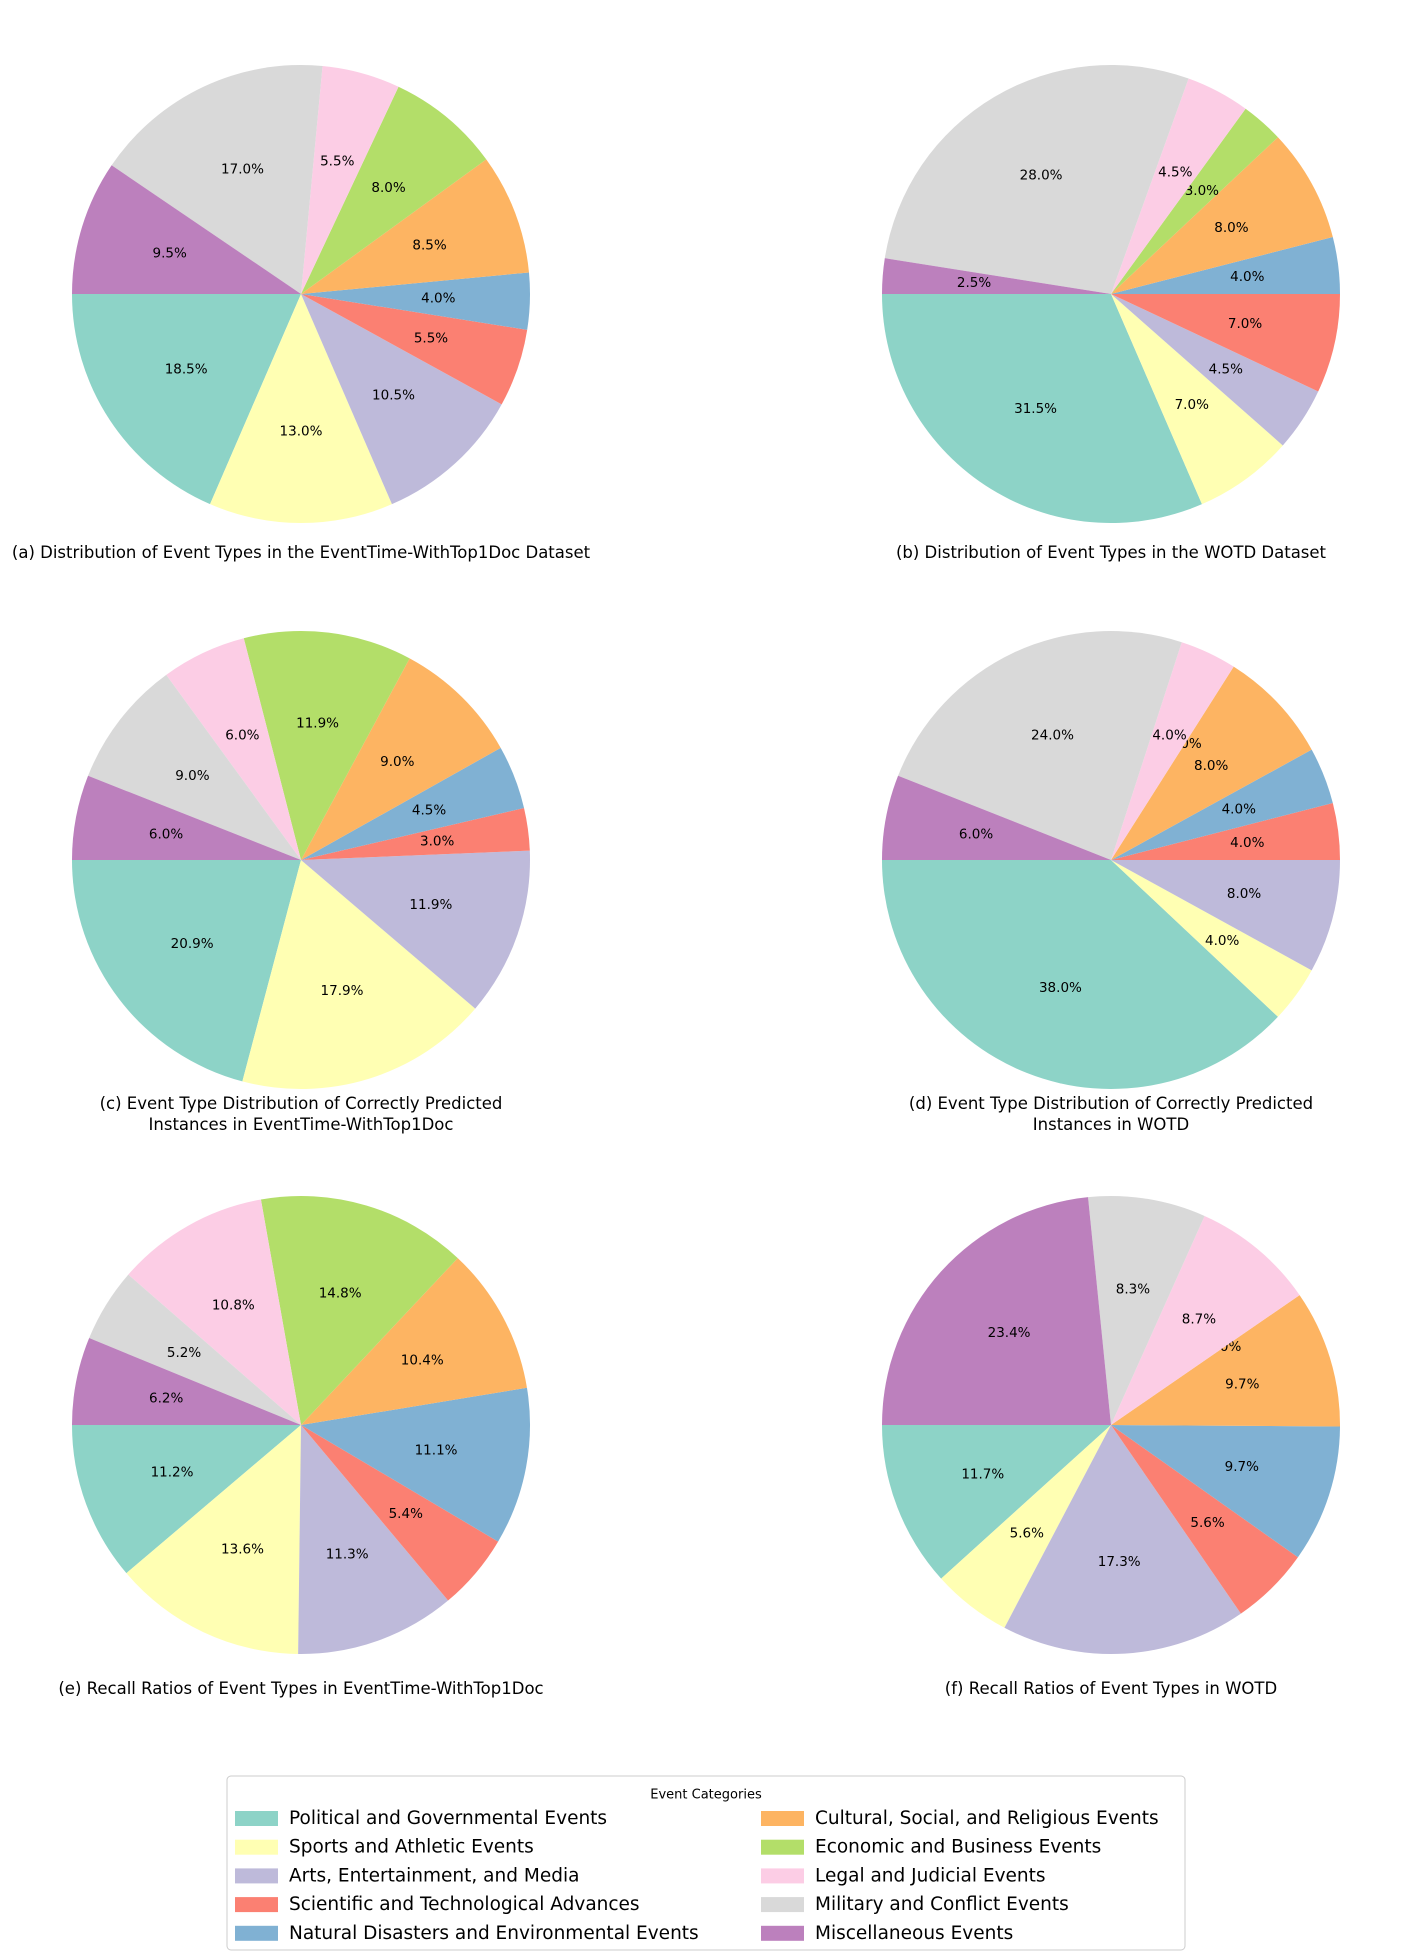 Image resolution: width=1404 pixels, height=1957 pixels. What do you see at coordinates (242, 736) in the screenshot?
I see `pie-c-label-7: 6.0%` at bounding box center [242, 736].